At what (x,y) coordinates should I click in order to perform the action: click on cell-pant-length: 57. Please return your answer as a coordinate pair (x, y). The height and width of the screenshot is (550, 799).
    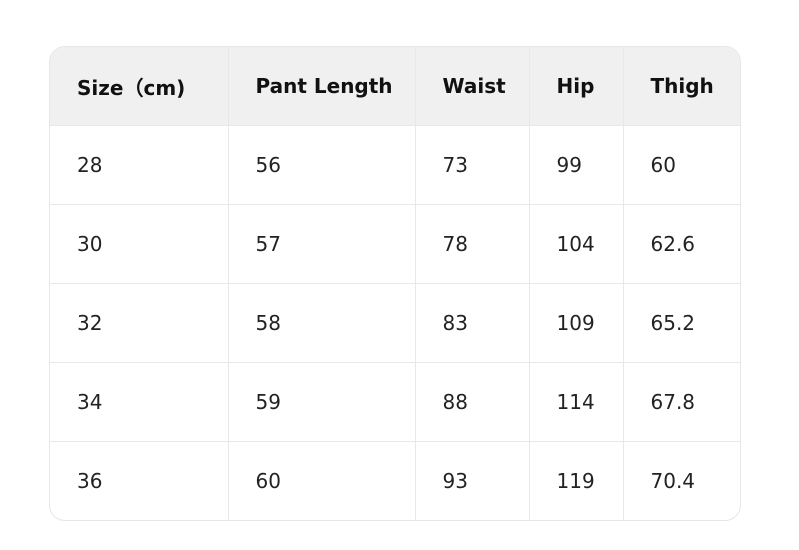
    Looking at the image, I should click on (322, 244).